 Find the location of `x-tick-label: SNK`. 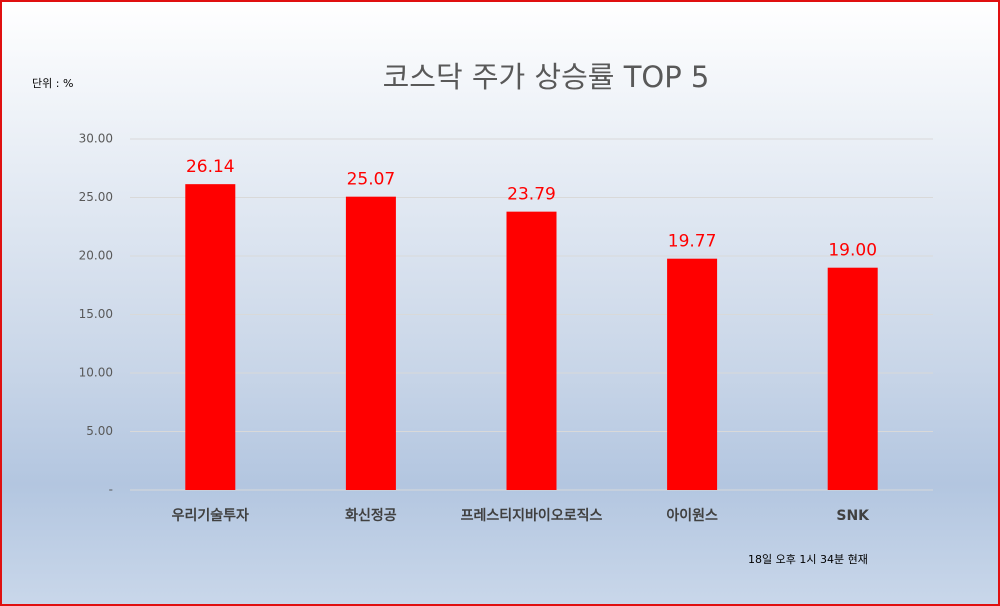

x-tick-label: SNK is located at coordinates (853, 516).